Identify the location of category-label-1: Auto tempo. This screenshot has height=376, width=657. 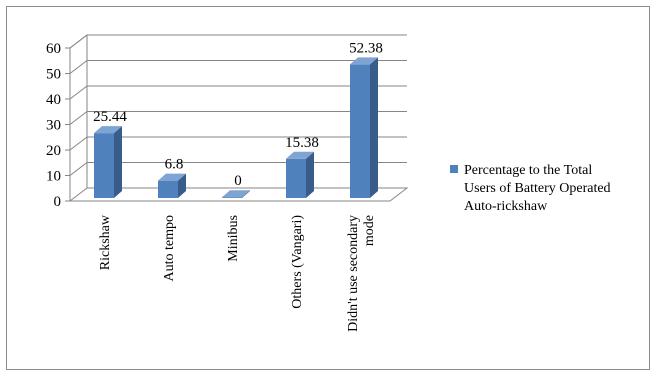
(169, 248).